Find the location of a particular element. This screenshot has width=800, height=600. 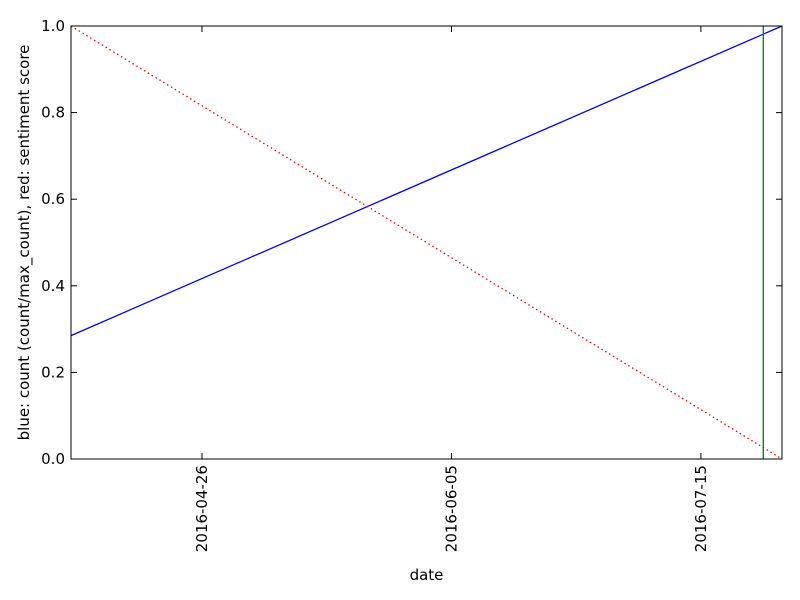

x-tick-label: 2016-06-05 is located at coordinates (451, 508).